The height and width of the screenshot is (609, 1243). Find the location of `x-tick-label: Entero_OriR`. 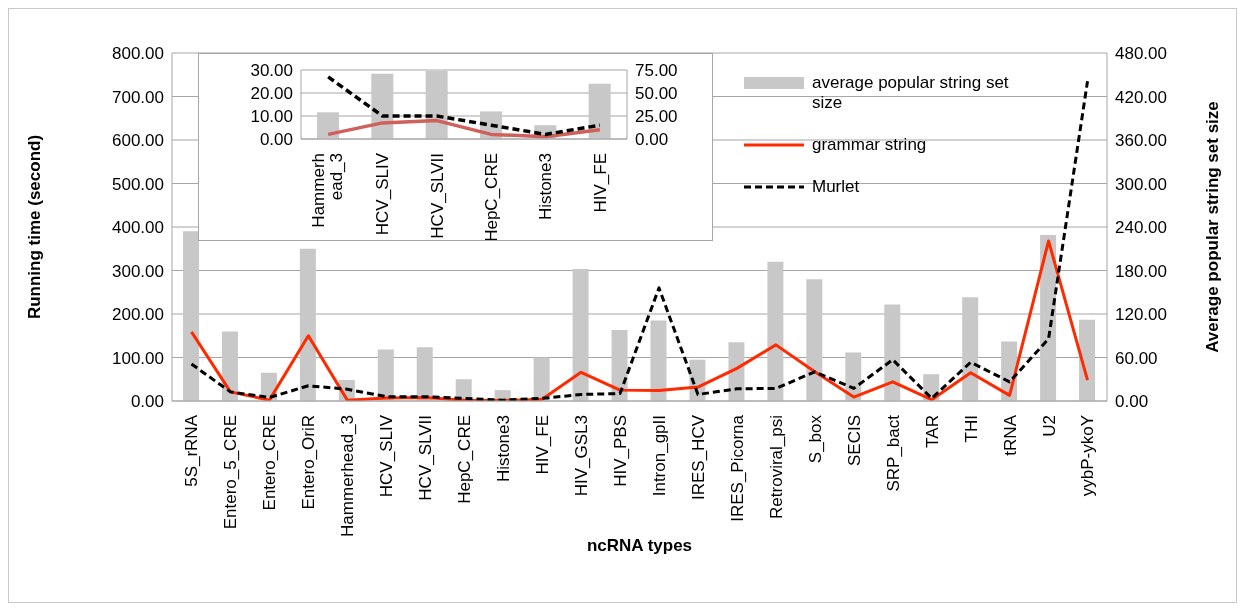

x-tick-label: Entero_OriR is located at coordinates (309, 462).